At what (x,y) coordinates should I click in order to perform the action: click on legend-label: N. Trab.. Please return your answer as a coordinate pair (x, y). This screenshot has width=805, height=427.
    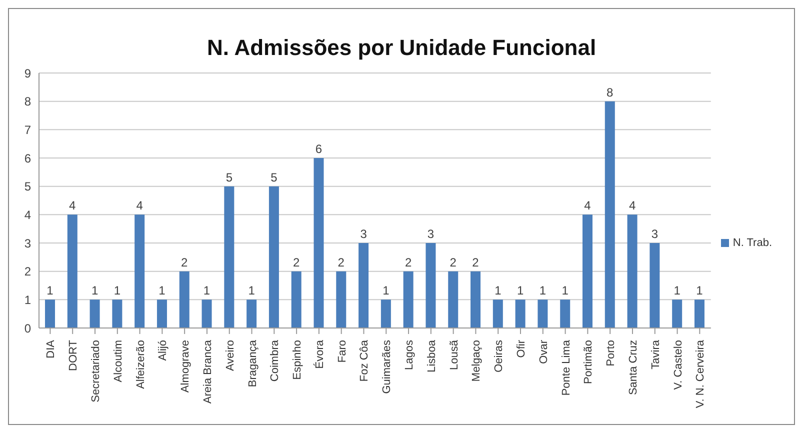
    Looking at the image, I should click on (752, 242).